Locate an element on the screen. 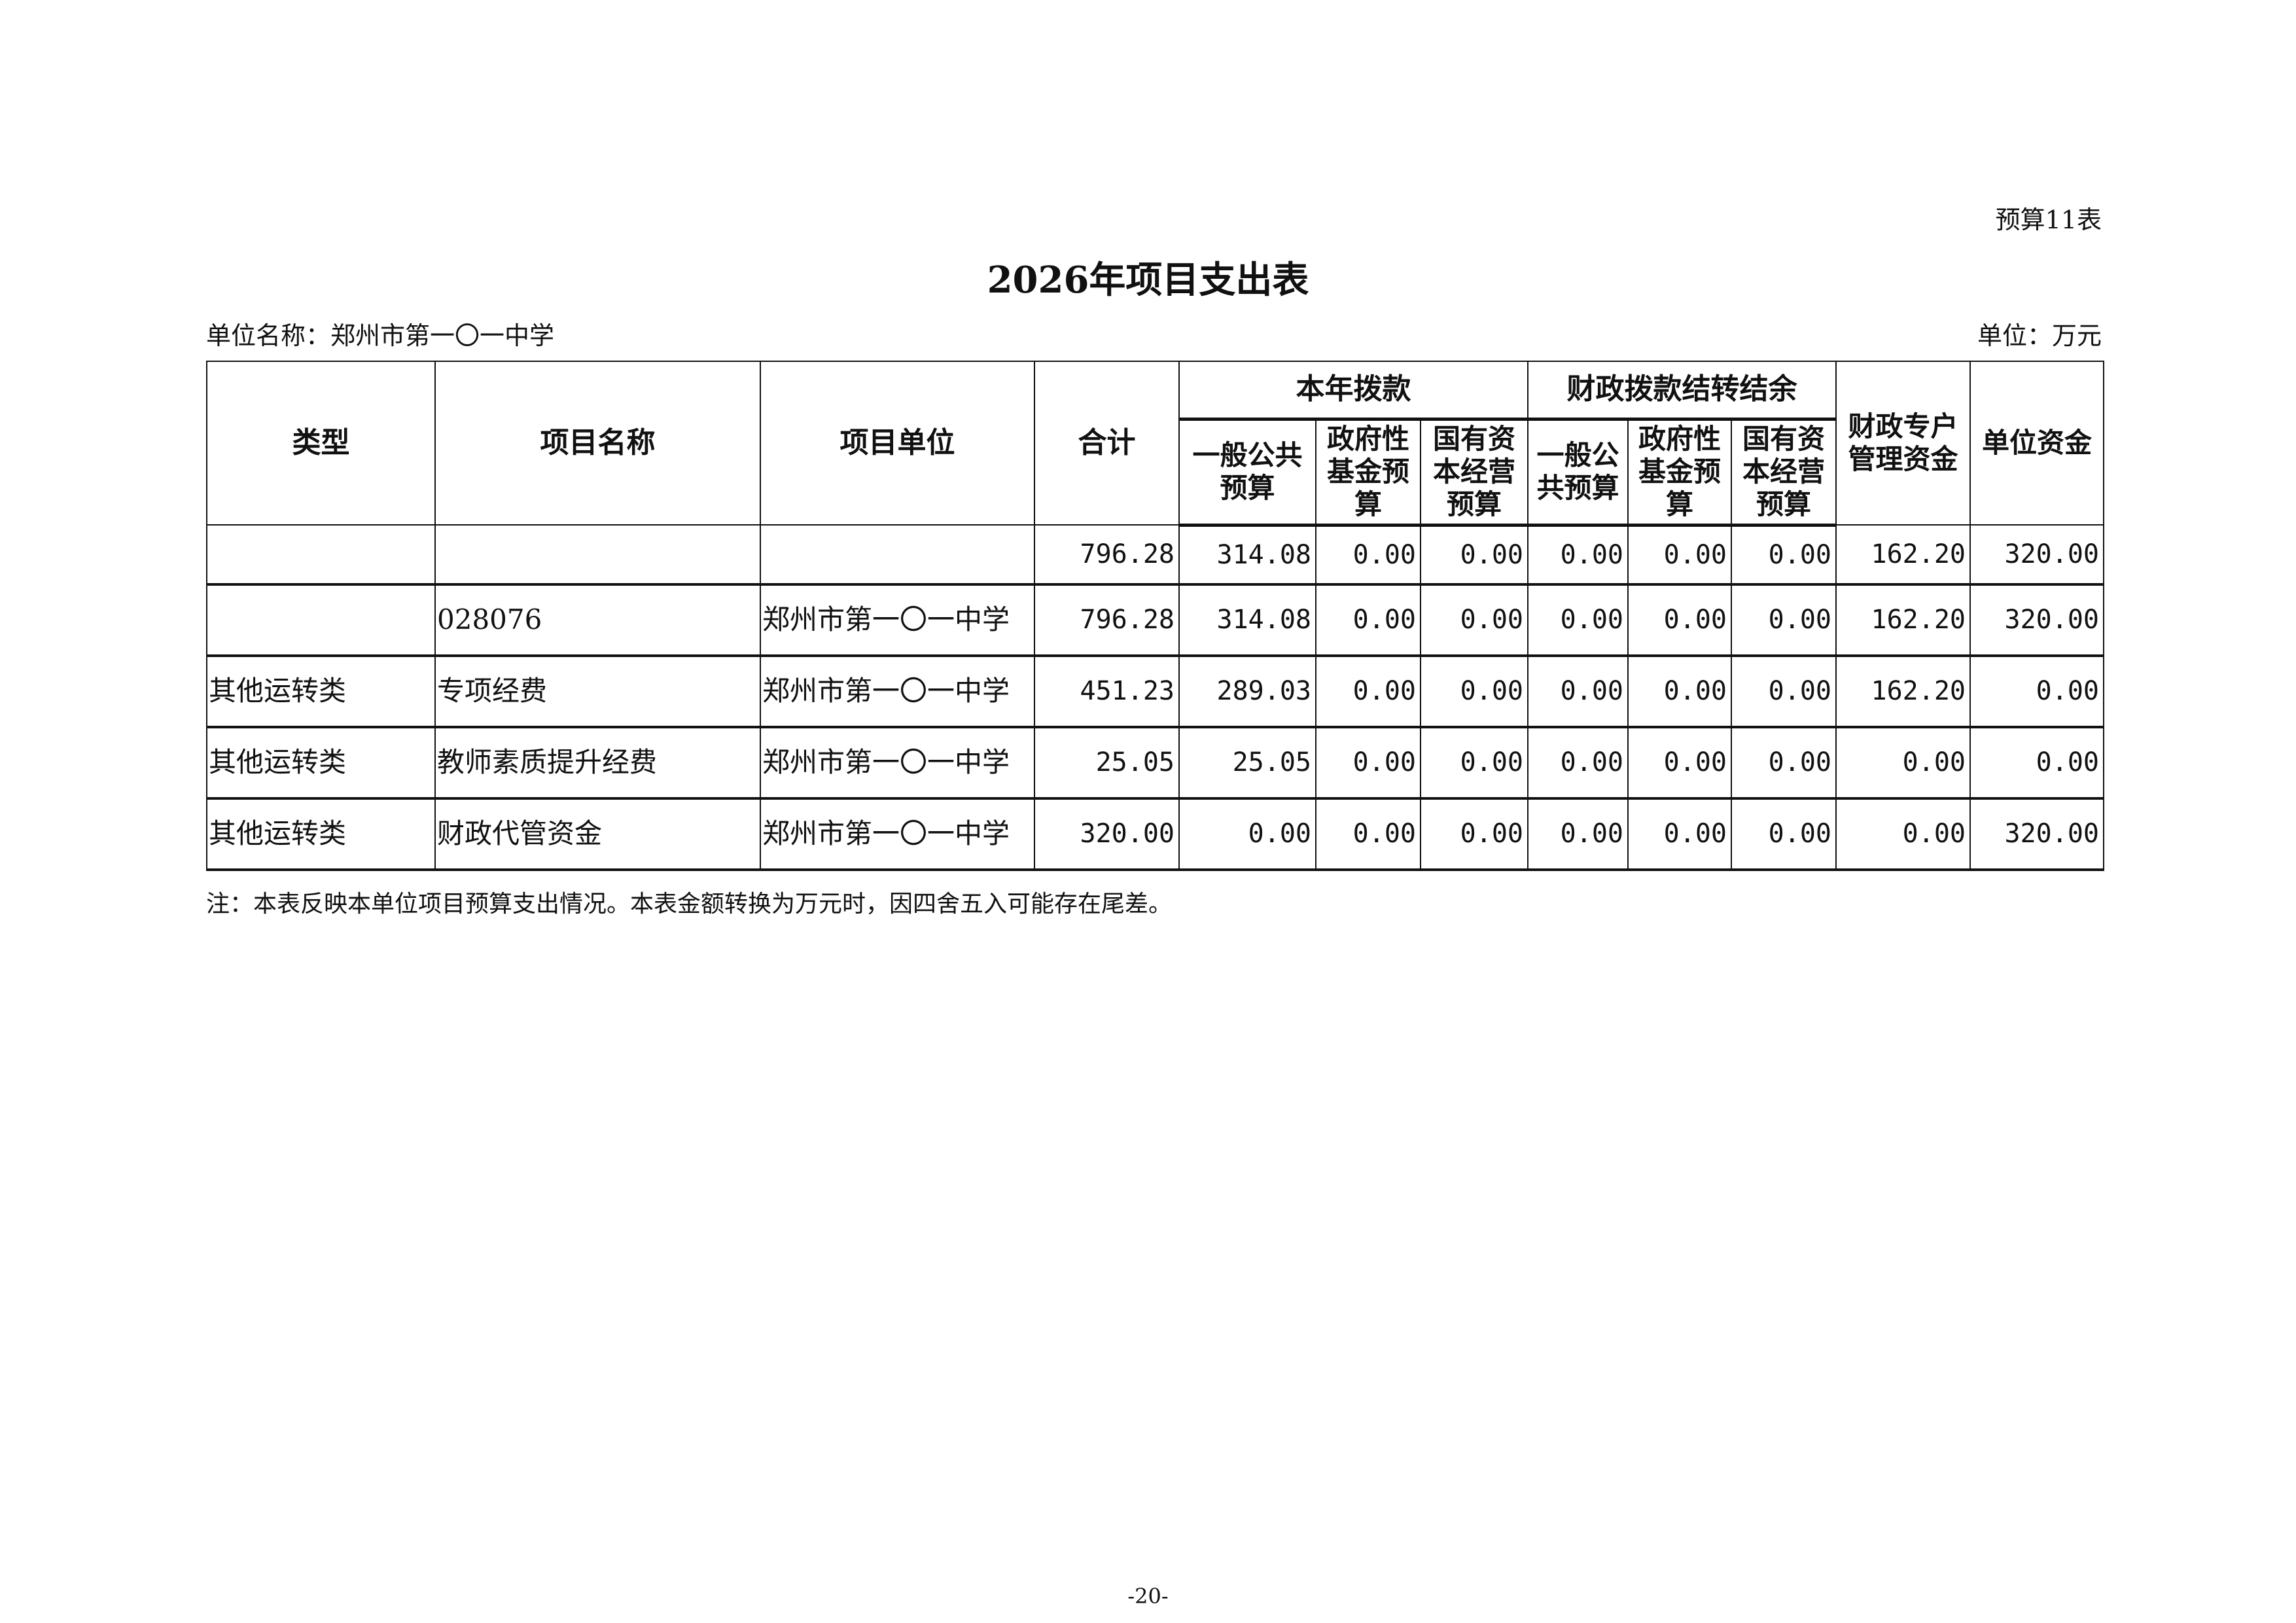  header-gov-fund: 政府性基金预算 is located at coordinates (1368, 472).